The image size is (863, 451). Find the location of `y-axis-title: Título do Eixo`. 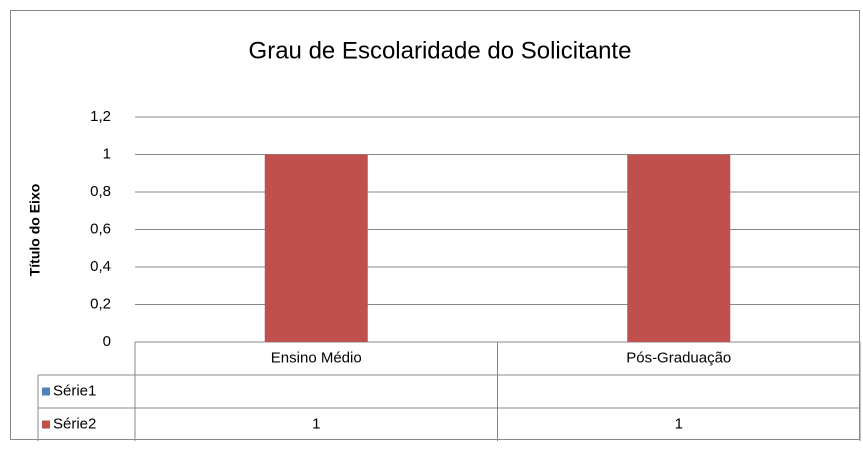

y-axis-title: Título do Eixo is located at coordinates (35, 230).